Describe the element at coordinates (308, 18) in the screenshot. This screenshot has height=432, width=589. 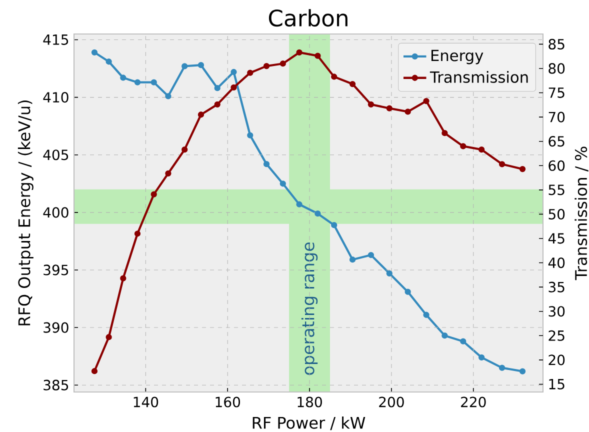
I see `chart-title: Carbon` at that location.